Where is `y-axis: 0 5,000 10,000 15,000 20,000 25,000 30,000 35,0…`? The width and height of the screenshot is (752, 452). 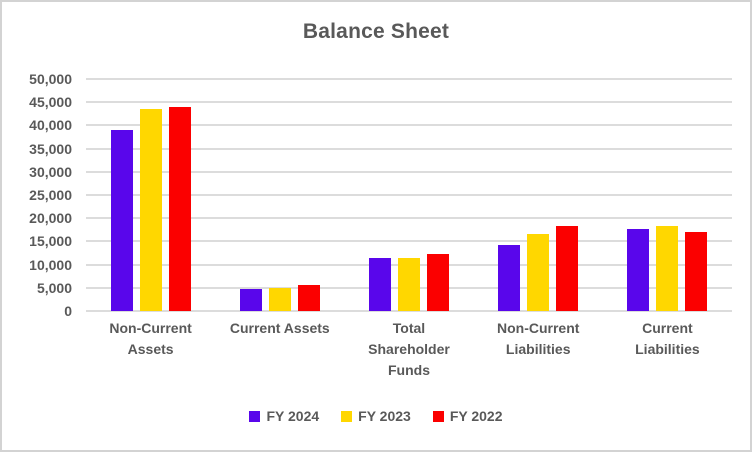 y-axis: 0 5,000 10,000 15,000 20,000 25,000 30,000 35,0… is located at coordinates (38, 226).